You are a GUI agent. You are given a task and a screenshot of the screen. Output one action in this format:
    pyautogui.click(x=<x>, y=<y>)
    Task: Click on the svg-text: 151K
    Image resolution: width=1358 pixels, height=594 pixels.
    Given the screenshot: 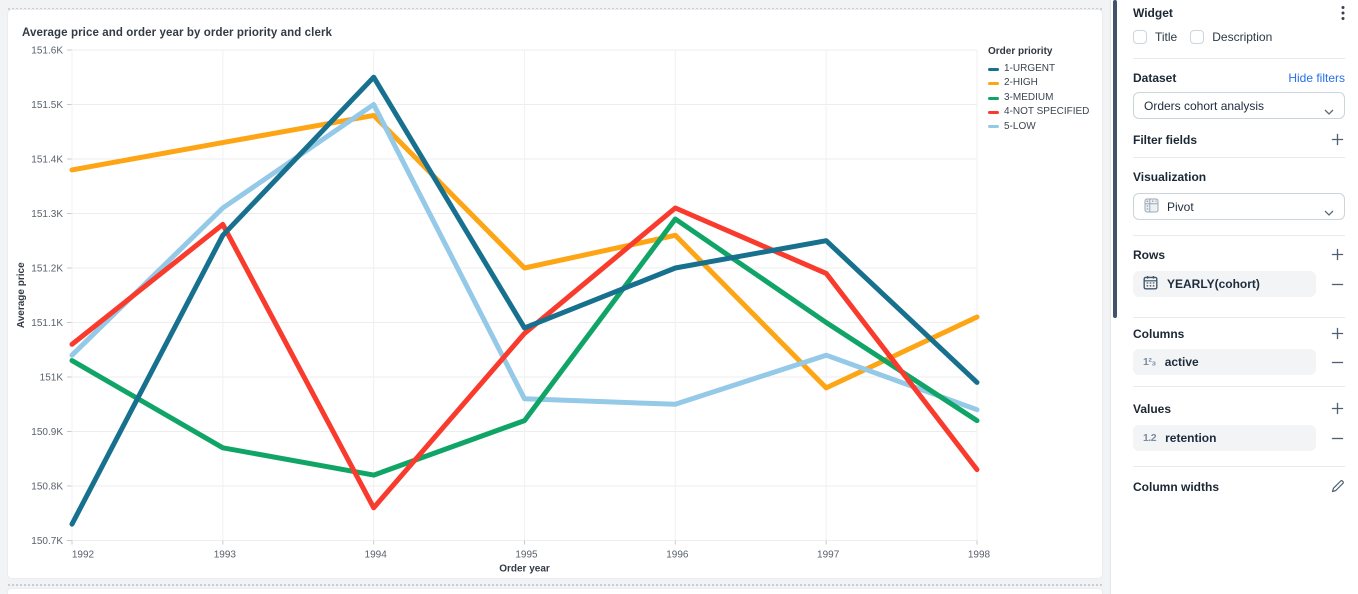 What is the action you would take?
    pyautogui.click(x=52, y=378)
    